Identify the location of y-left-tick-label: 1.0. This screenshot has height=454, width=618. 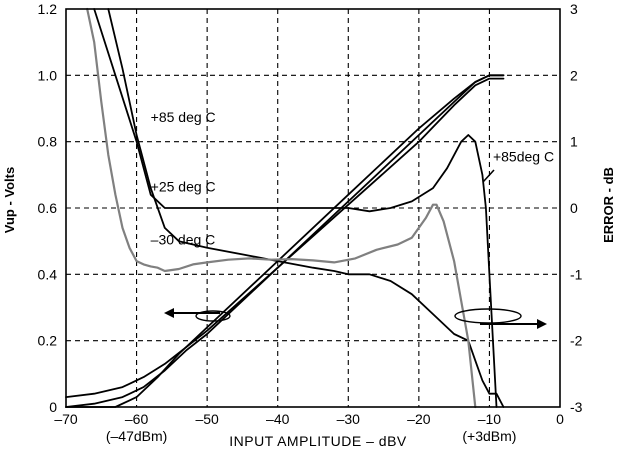
(48, 75).